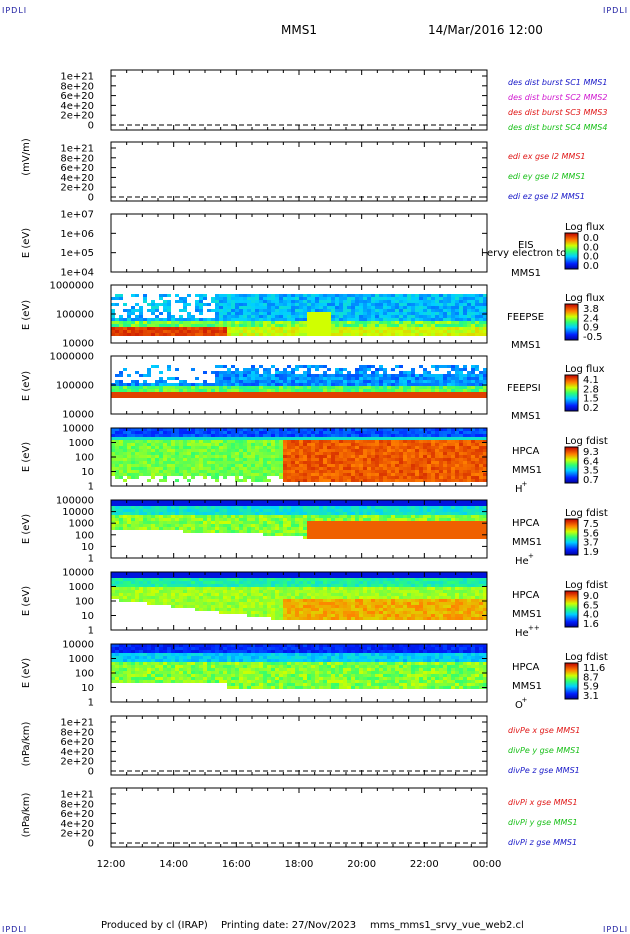 The height and width of the screenshot is (934, 630). Describe the element at coordinates (591, 696) in the screenshot. I see `colorbar-tick-label: 3.1` at that location.